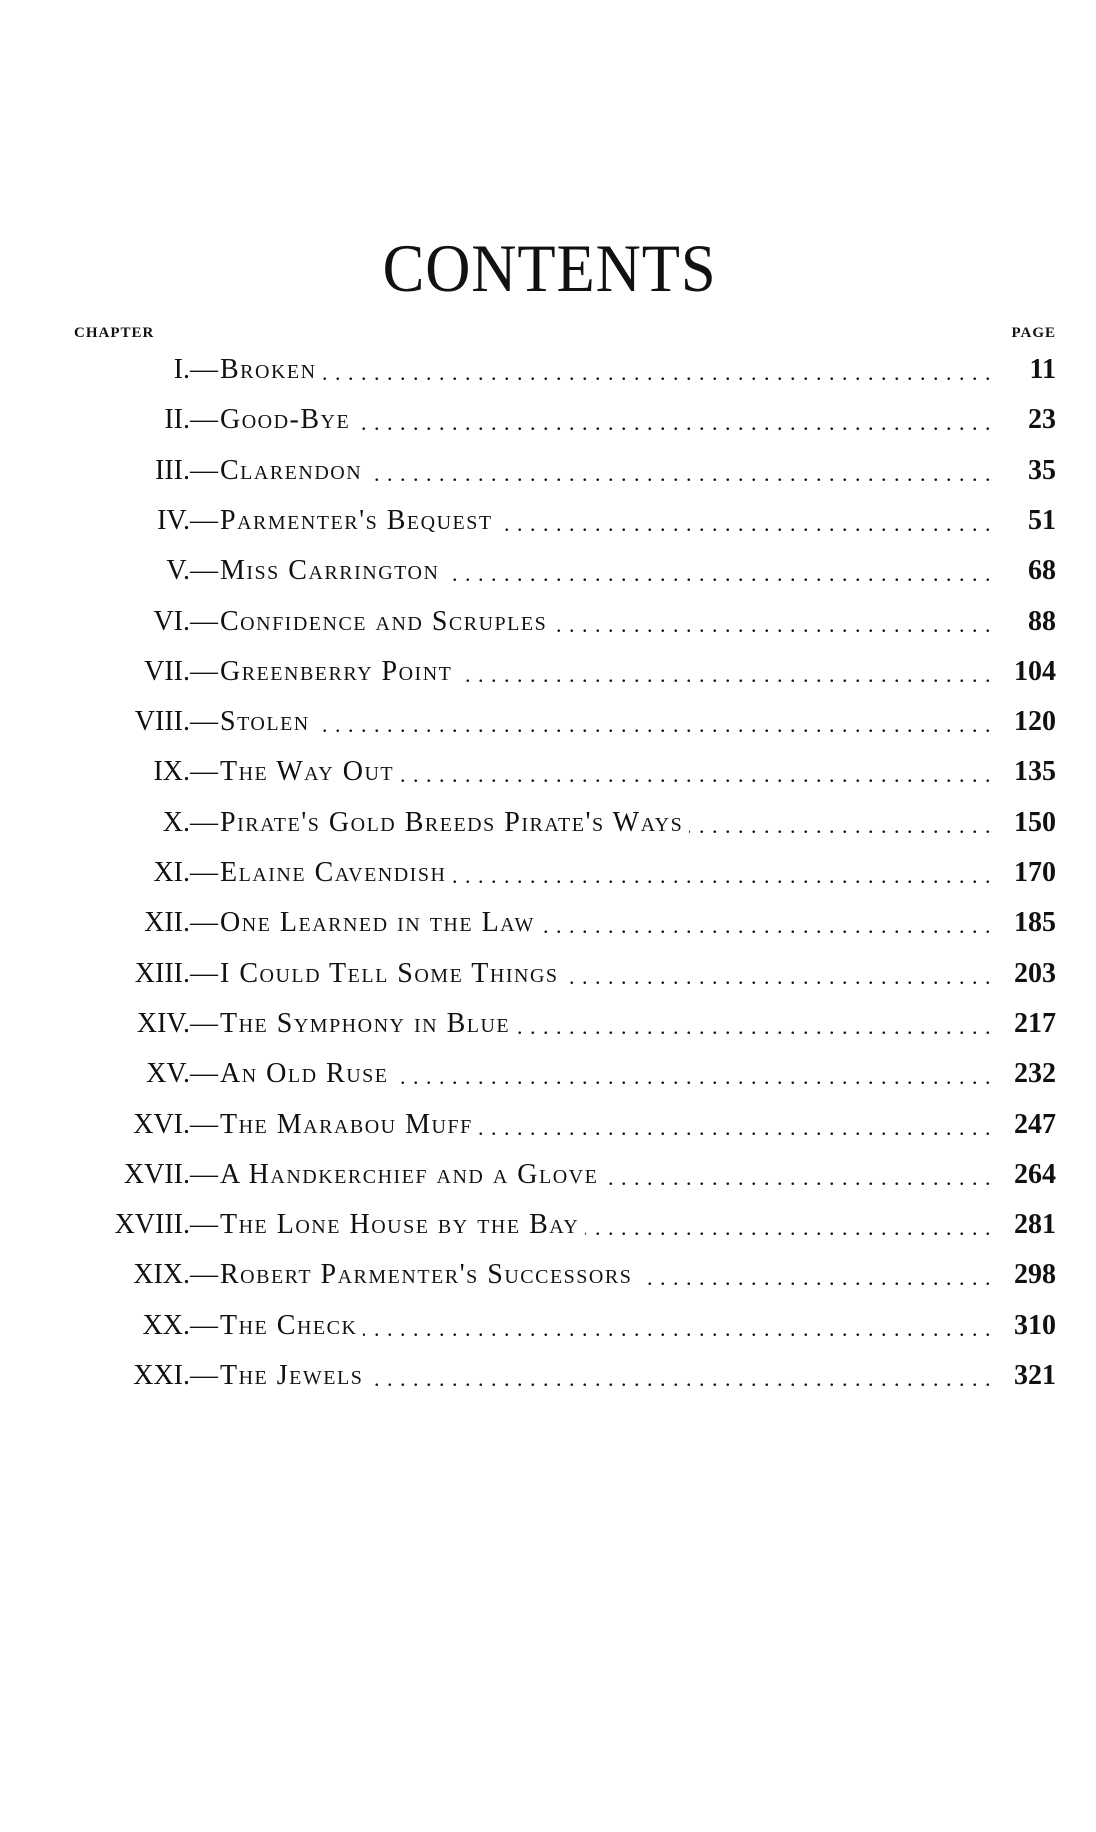 The width and height of the screenshot is (1096, 1832). I want to click on toc-entry: XVII.—A Handkerchief and a Glove 264, so click(548, 1175).